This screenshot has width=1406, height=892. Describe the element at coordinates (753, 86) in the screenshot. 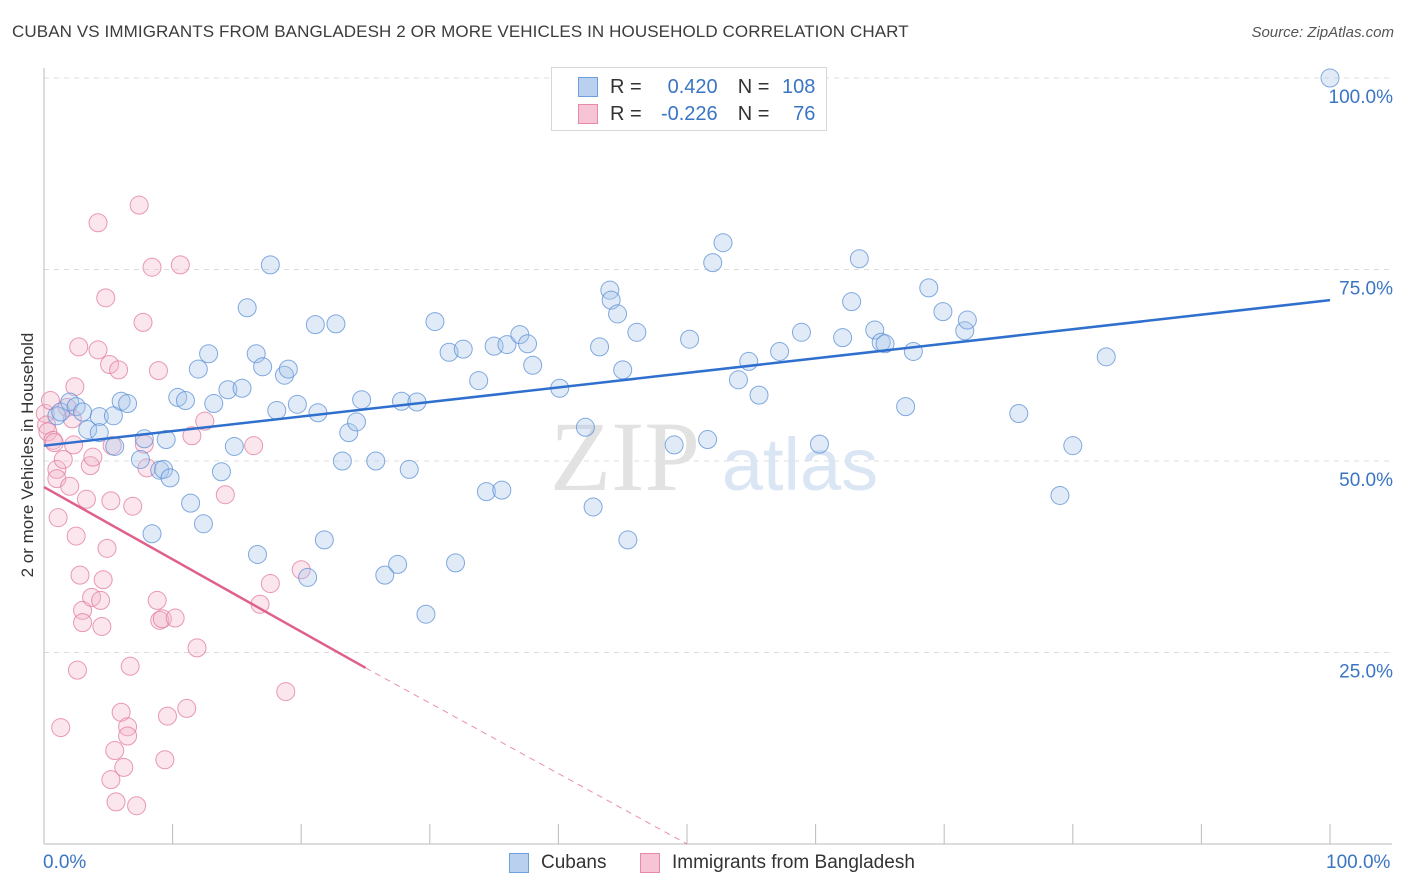

I see `legend-n-label: N =` at that location.